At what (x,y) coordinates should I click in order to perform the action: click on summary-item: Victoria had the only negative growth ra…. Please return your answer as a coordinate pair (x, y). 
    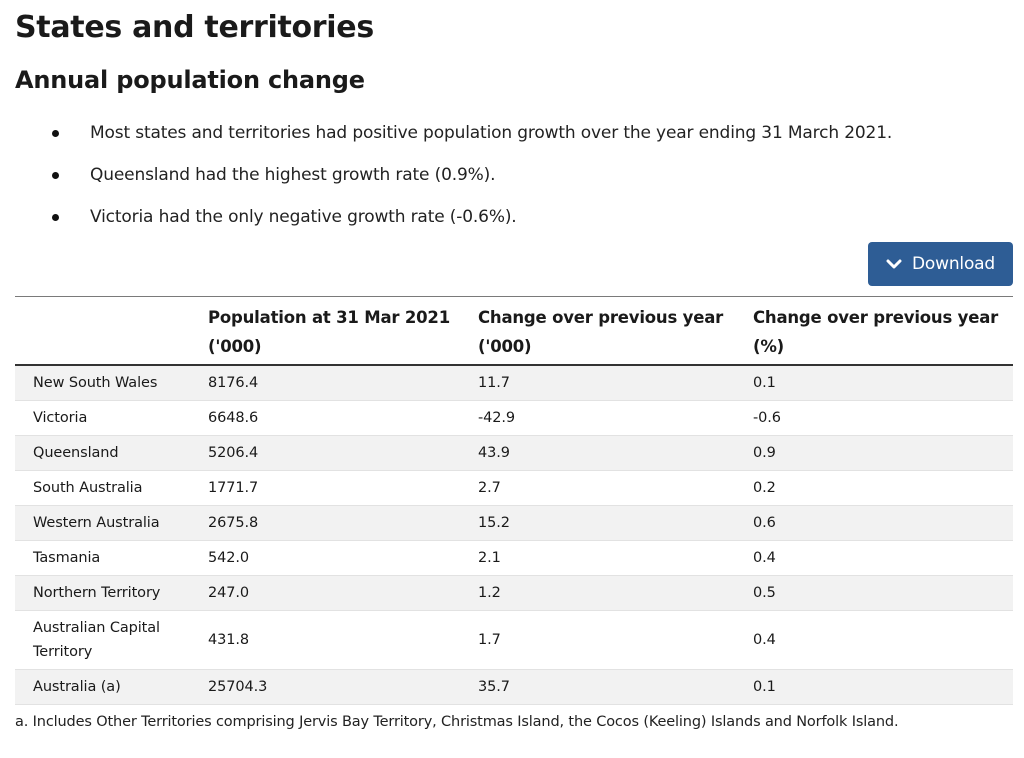
    Looking at the image, I should click on (446, 217).